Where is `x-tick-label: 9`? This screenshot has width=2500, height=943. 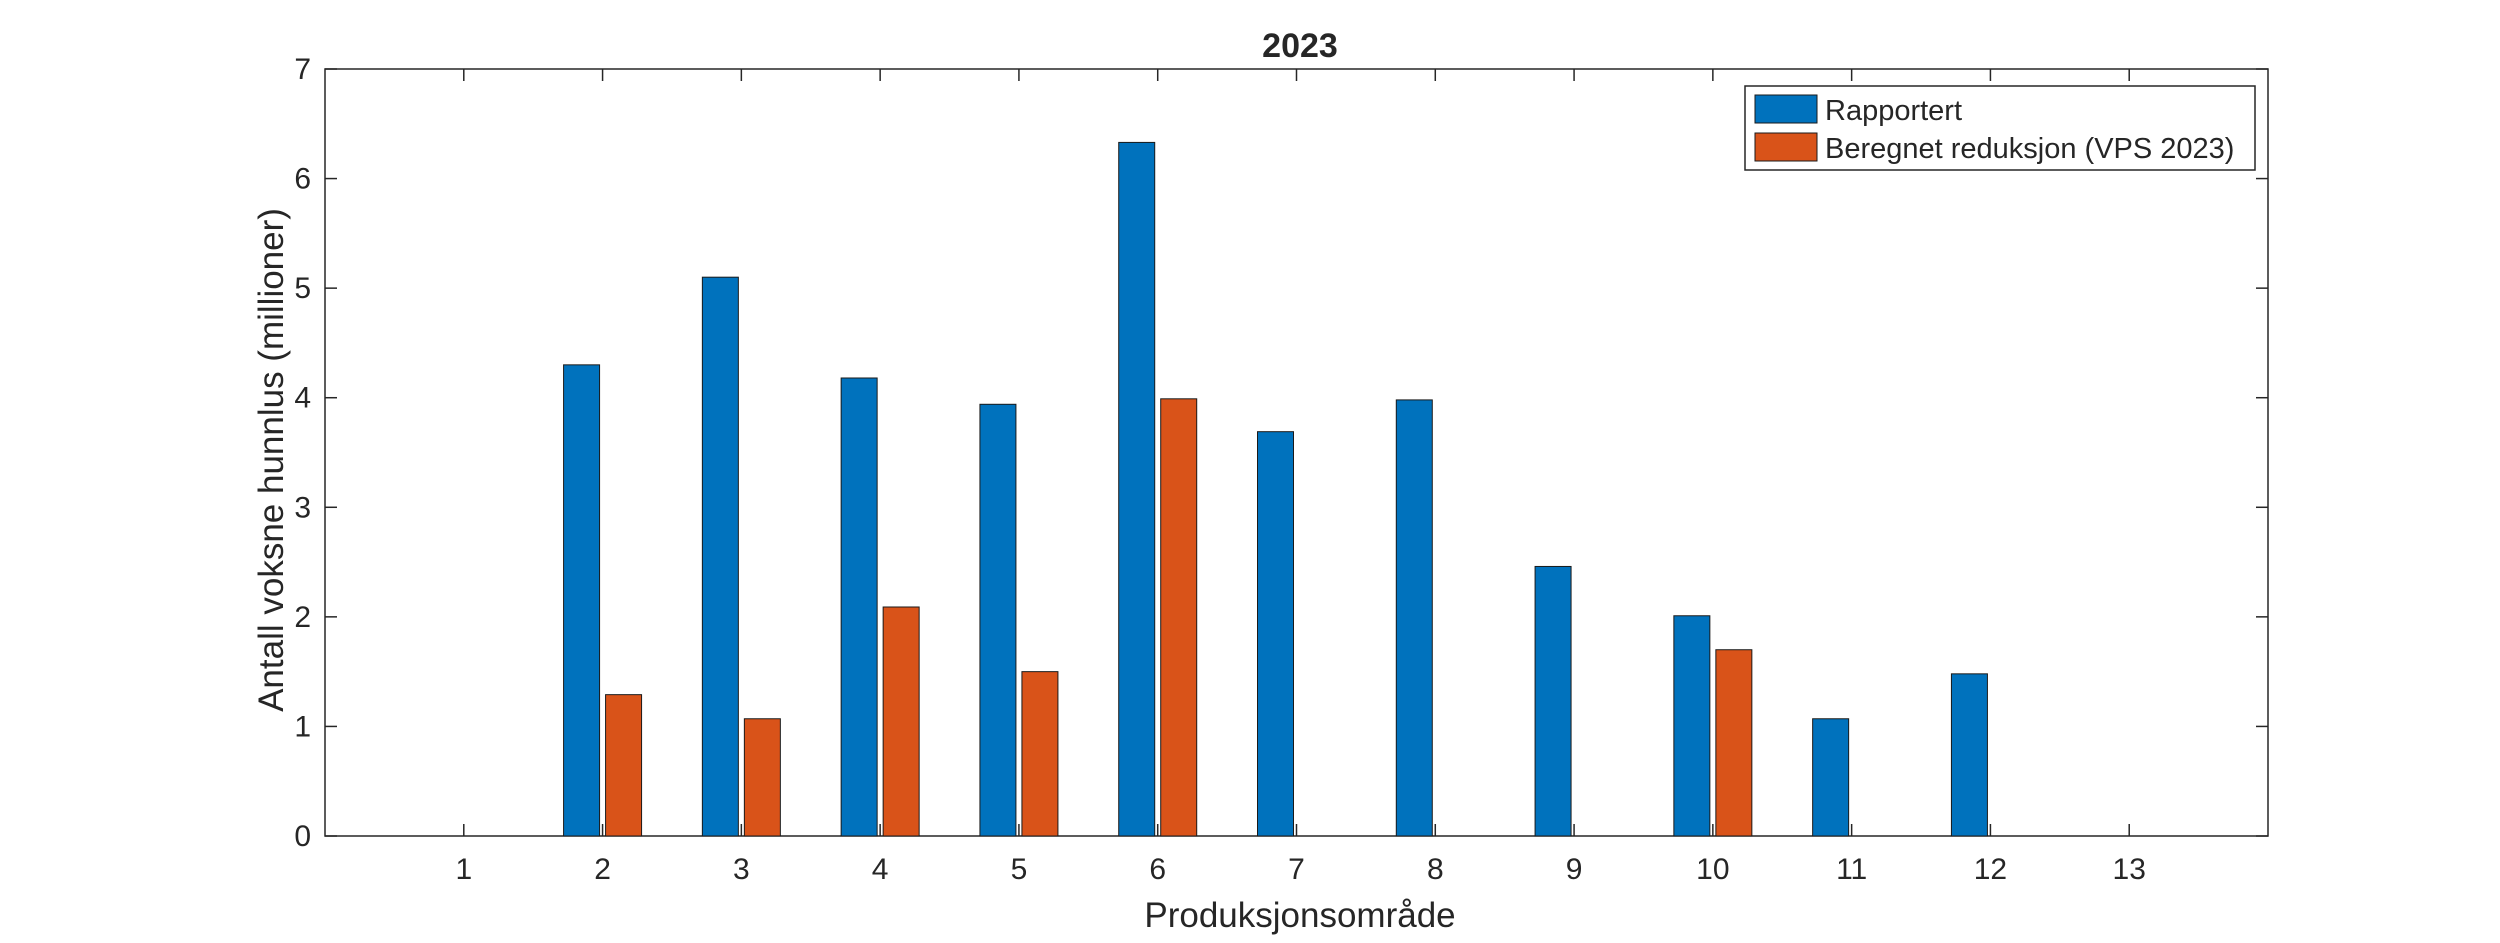
x-tick-label: 9 is located at coordinates (1574, 869).